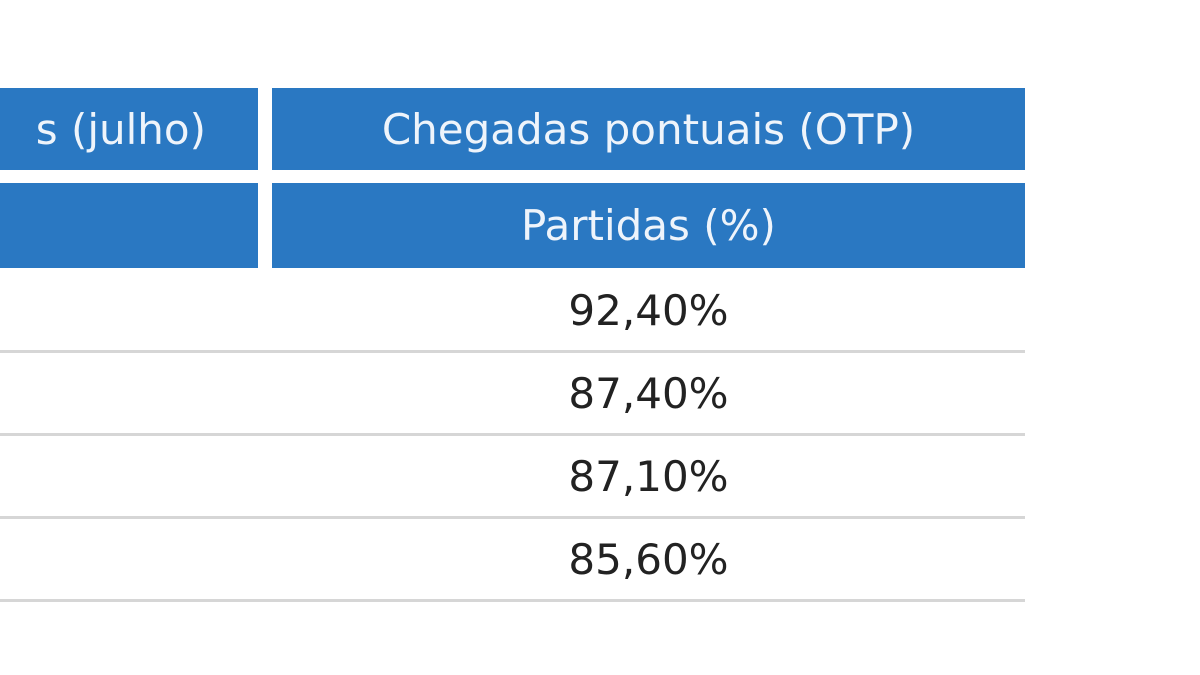 This screenshot has height=675, width=1200. I want to click on cell-value: 87,40%, so click(648, 395).